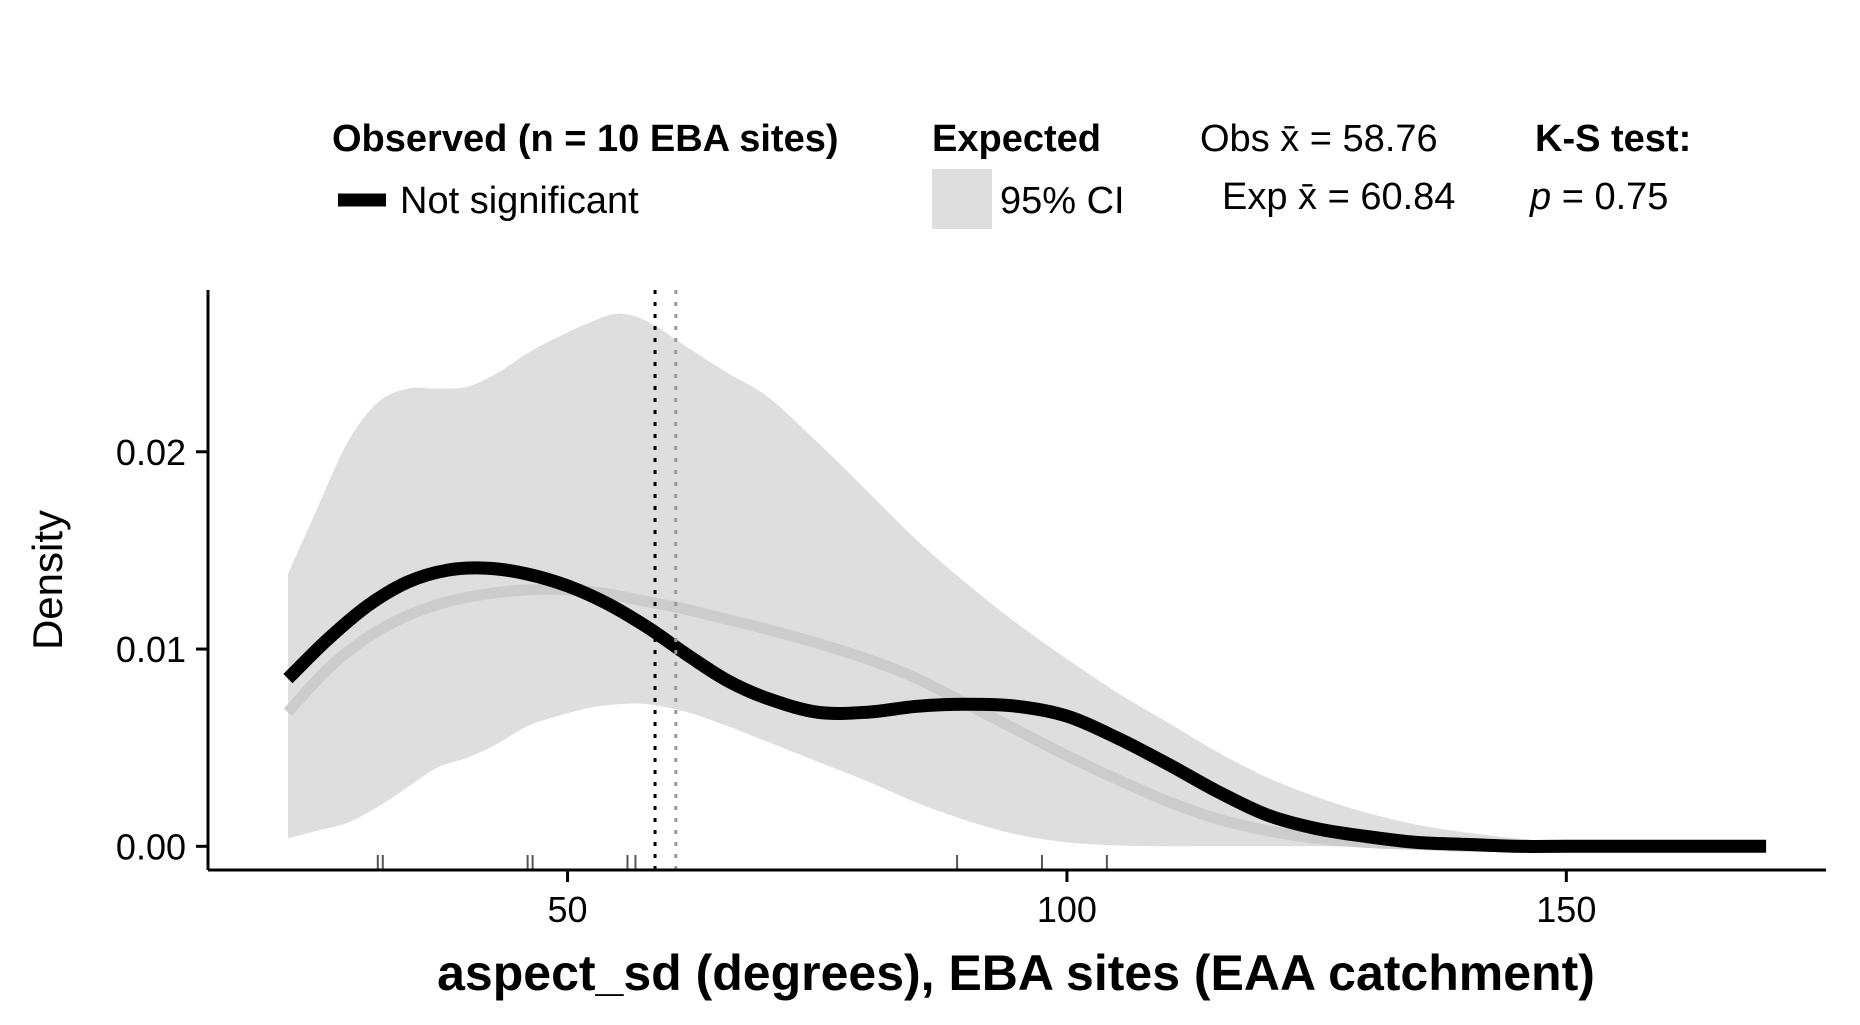  What do you see at coordinates (47, 580) in the screenshot?
I see `y-axis-title: Density` at bounding box center [47, 580].